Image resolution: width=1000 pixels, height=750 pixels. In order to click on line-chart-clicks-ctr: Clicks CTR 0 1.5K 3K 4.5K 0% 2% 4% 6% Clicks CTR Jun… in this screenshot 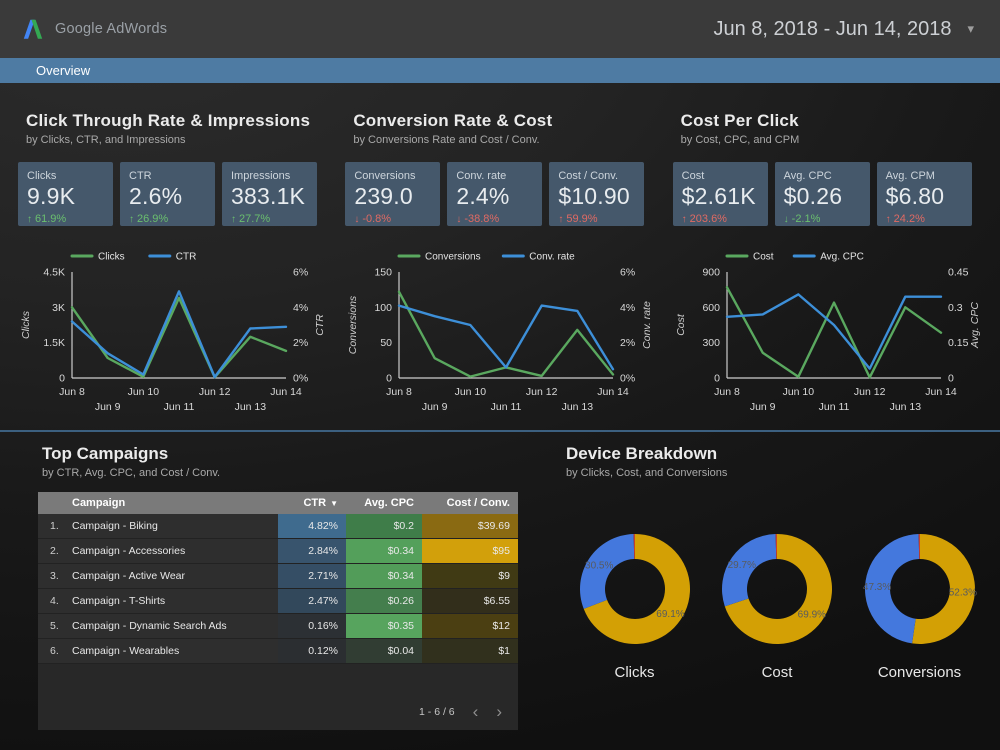, I will do `click(172, 332)`.